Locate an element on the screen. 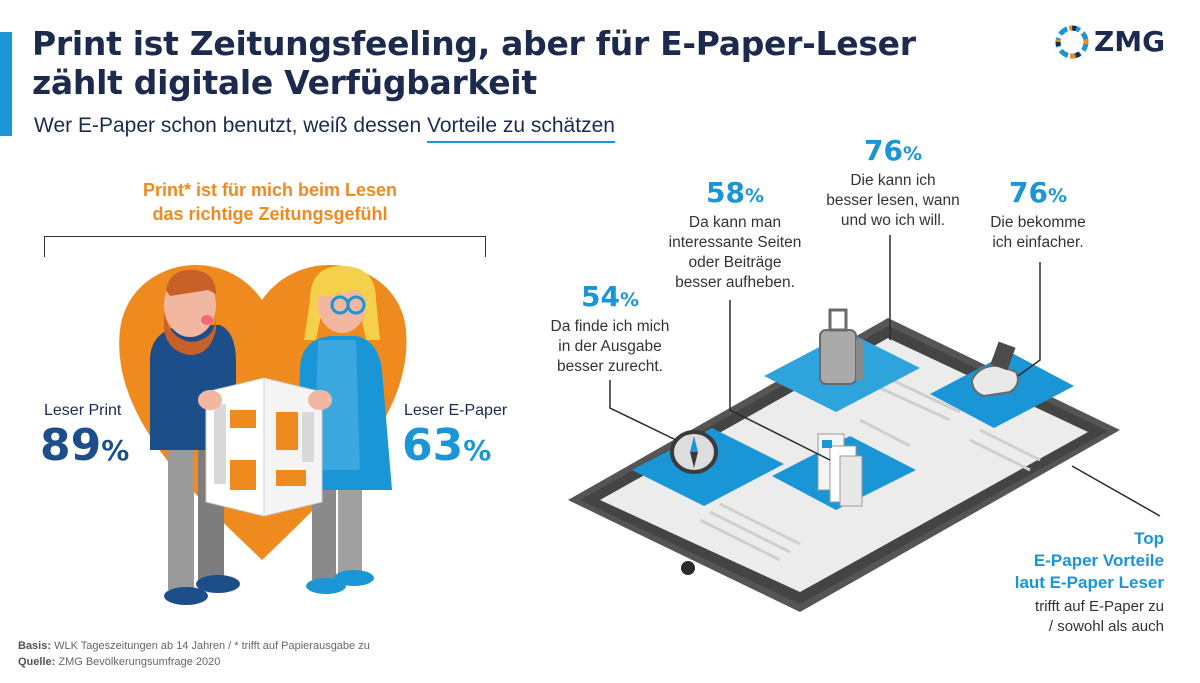 The image size is (1200, 683). zmg-ring-logo-icon is located at coordinates (1072, 42).